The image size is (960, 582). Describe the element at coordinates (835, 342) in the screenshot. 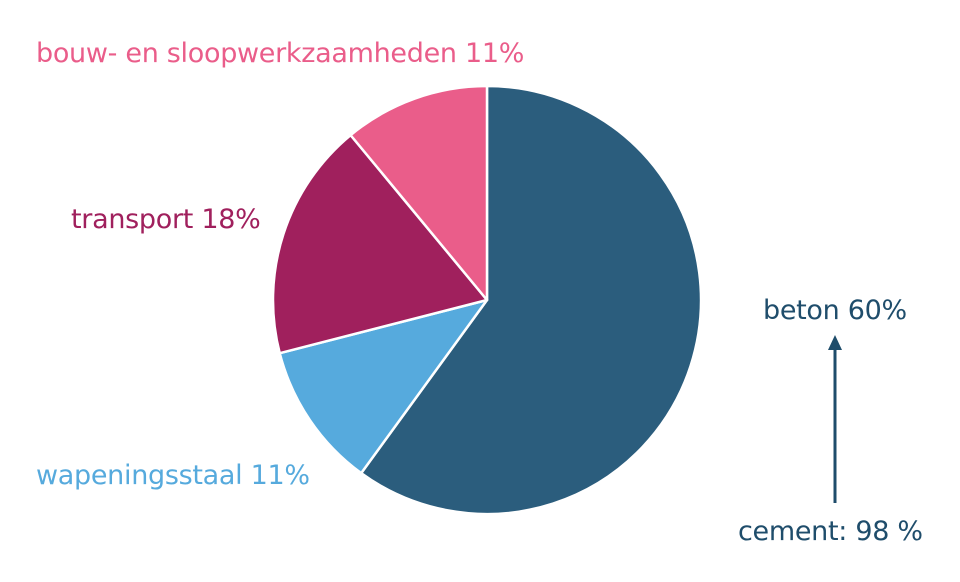

I see `annotation-arrowhead` at that location.